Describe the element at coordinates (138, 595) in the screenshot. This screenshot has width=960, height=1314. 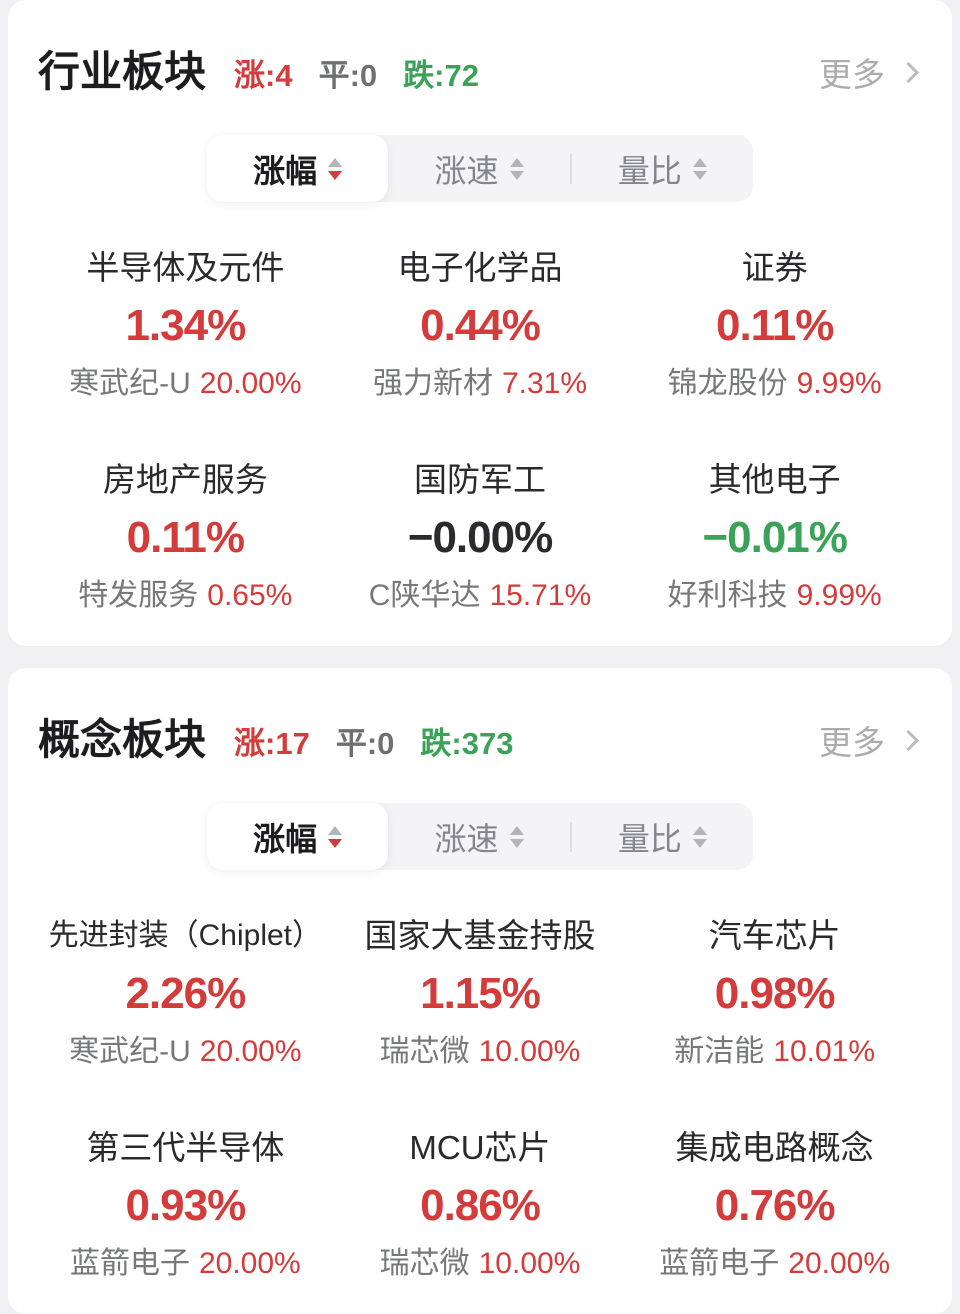
I see `leader-name: 特发服务` at that location.